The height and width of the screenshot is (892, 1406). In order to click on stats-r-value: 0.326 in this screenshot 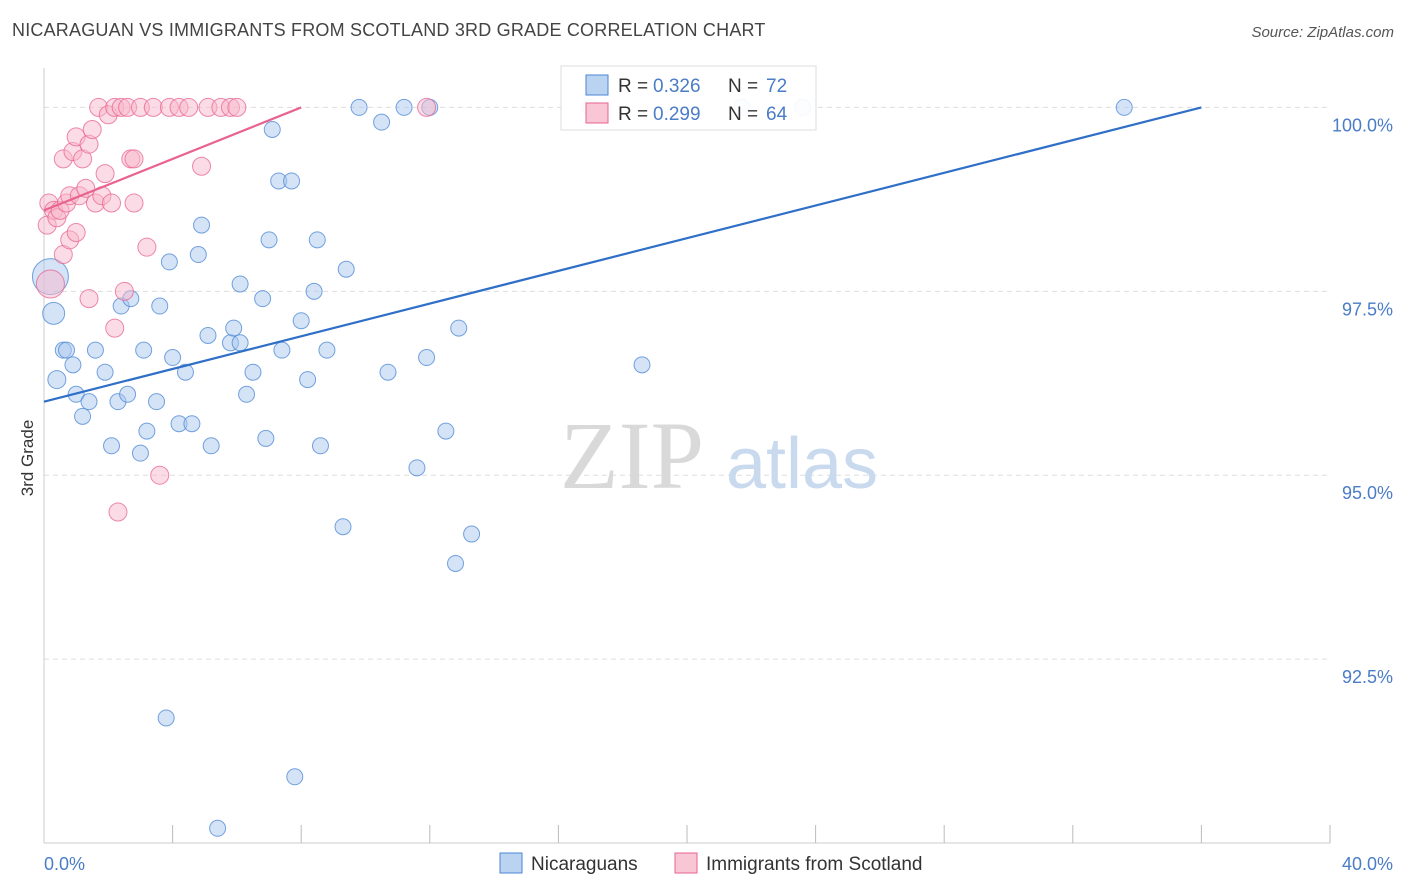, I will do `click(677, 86)`.